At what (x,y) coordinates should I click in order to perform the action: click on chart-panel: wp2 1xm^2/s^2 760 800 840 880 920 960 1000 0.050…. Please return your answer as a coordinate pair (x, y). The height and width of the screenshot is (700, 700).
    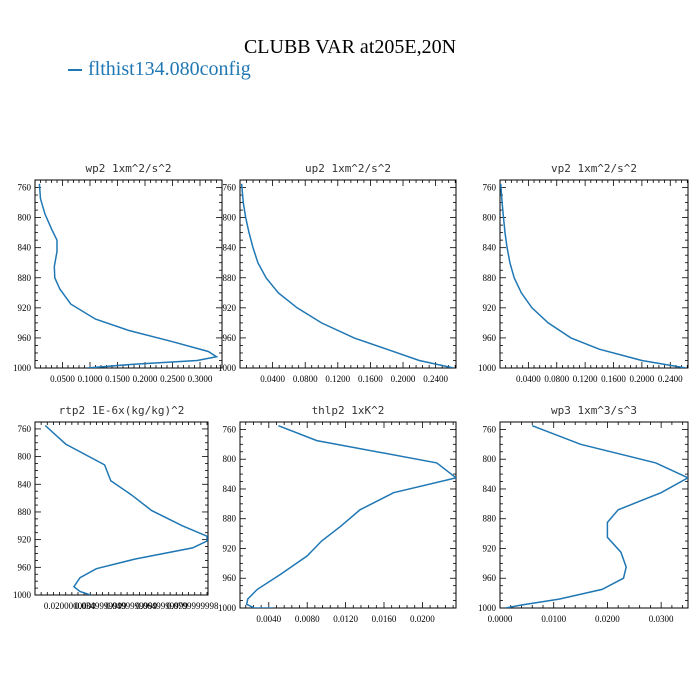
    Looking at the image, I should click on (118, 273).